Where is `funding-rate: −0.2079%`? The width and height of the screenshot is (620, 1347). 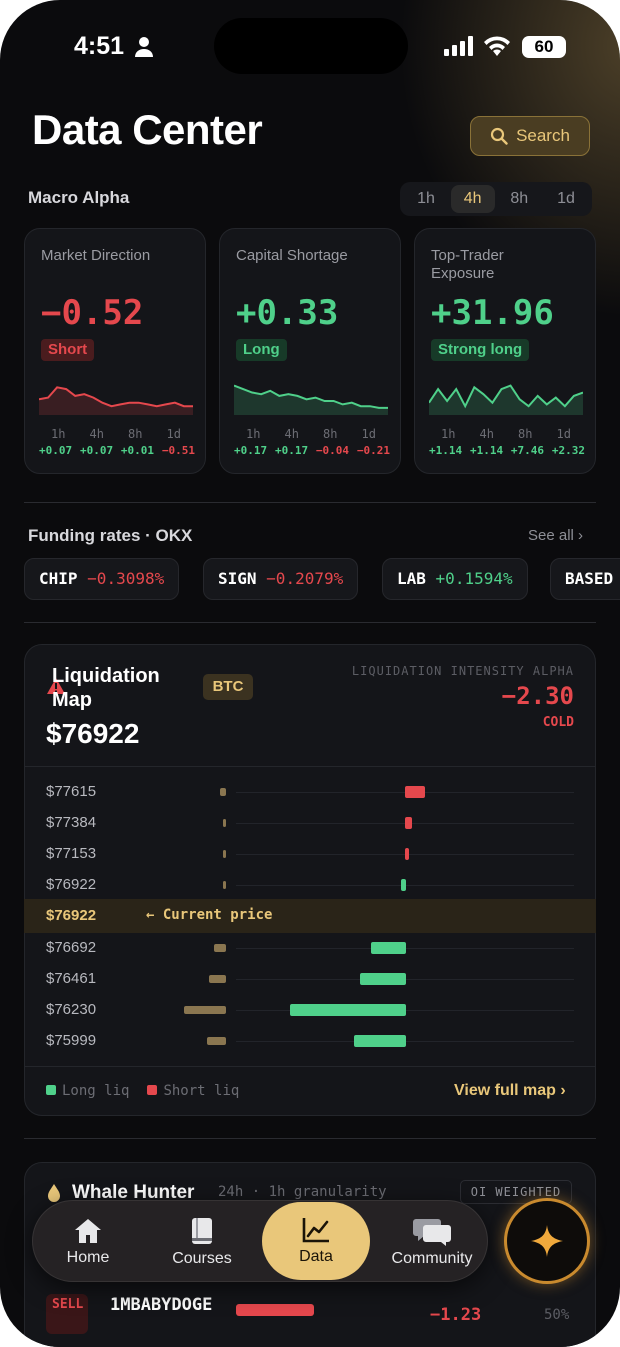 funding-rate: −0.2079% is located at coordinates (305, 578).